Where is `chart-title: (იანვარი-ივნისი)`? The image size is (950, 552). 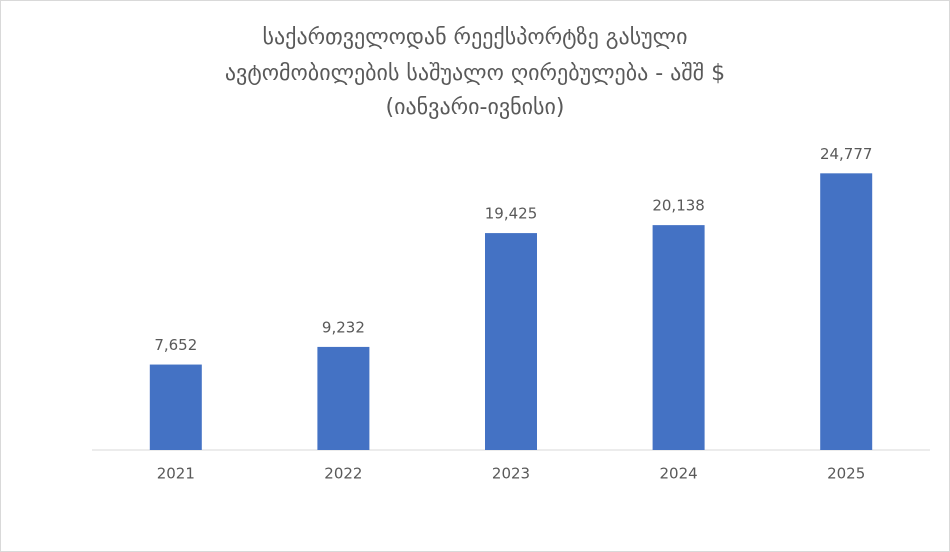
chart-title: (იანვარი-ივნისი) is located at coordinates (475, 107).